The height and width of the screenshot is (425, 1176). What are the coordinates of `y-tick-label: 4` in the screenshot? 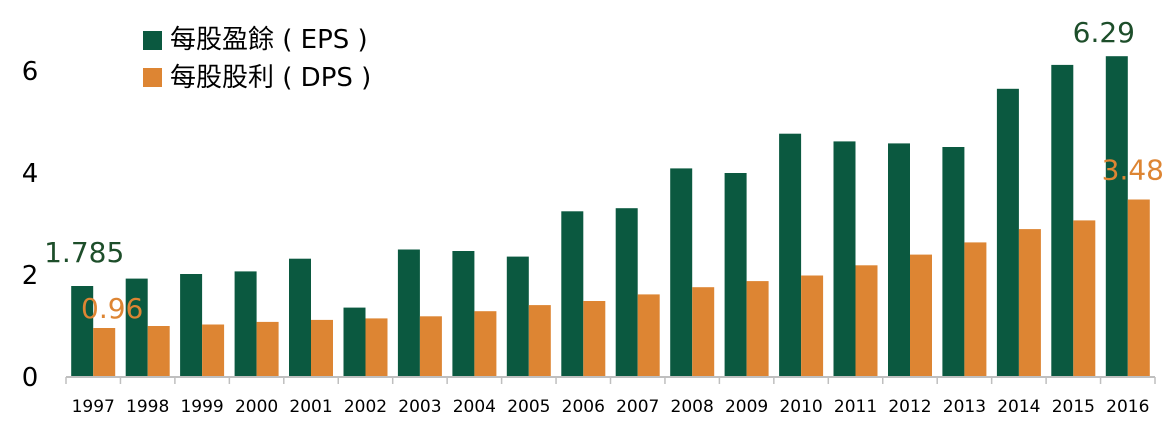 It's located at (30, 174).